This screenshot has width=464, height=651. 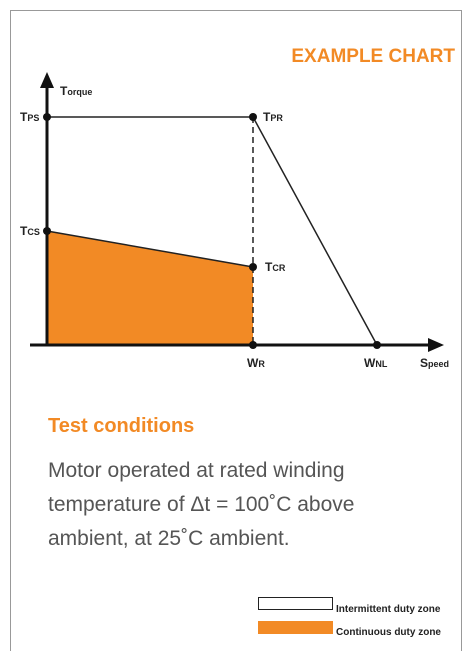 What do you see at coordinates (388, 632) in the screenshot?
I see `legend-label: Continuous duty zone` at bounding box center [388, 632].